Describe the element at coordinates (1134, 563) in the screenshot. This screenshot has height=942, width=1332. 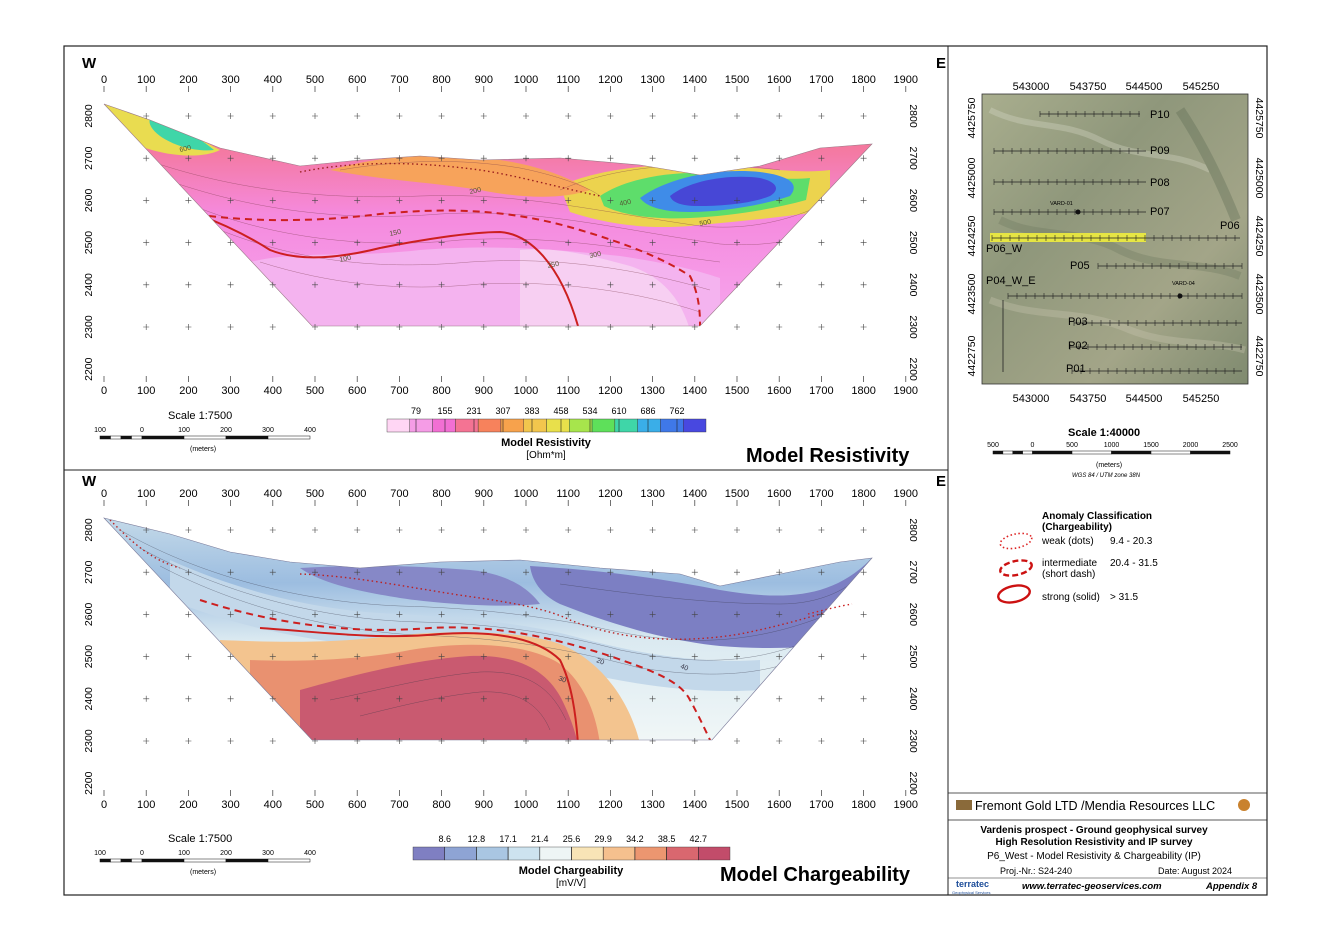
I see `intermediate-anomaly-range: 20.4 - 31.5` at that location.